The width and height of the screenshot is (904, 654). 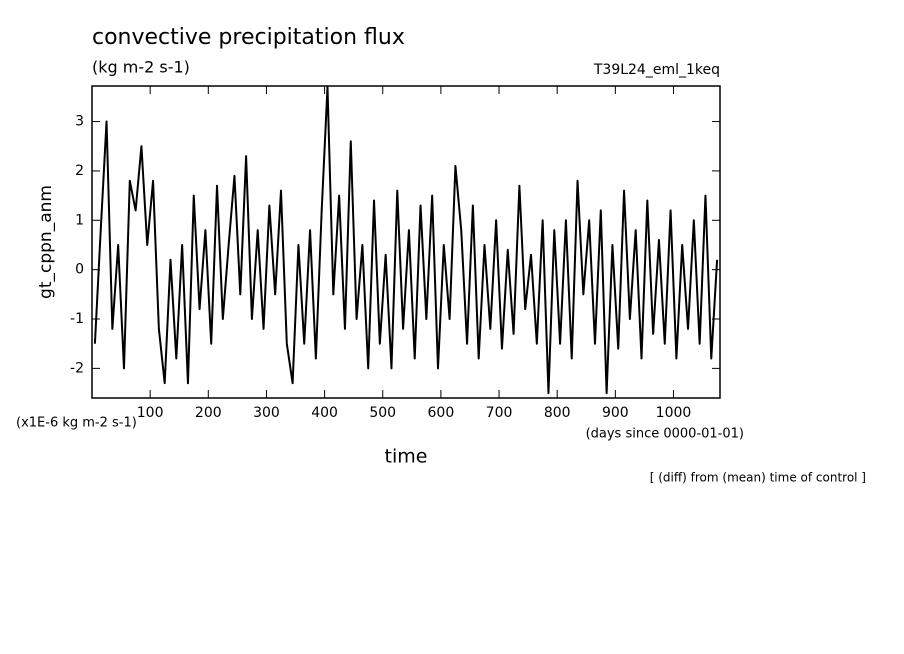 What do you see at coordinates (46, 242) in the screenshot?
I see `y-axis-label: gt_cppn_anm` at bounding box center [46, 242].